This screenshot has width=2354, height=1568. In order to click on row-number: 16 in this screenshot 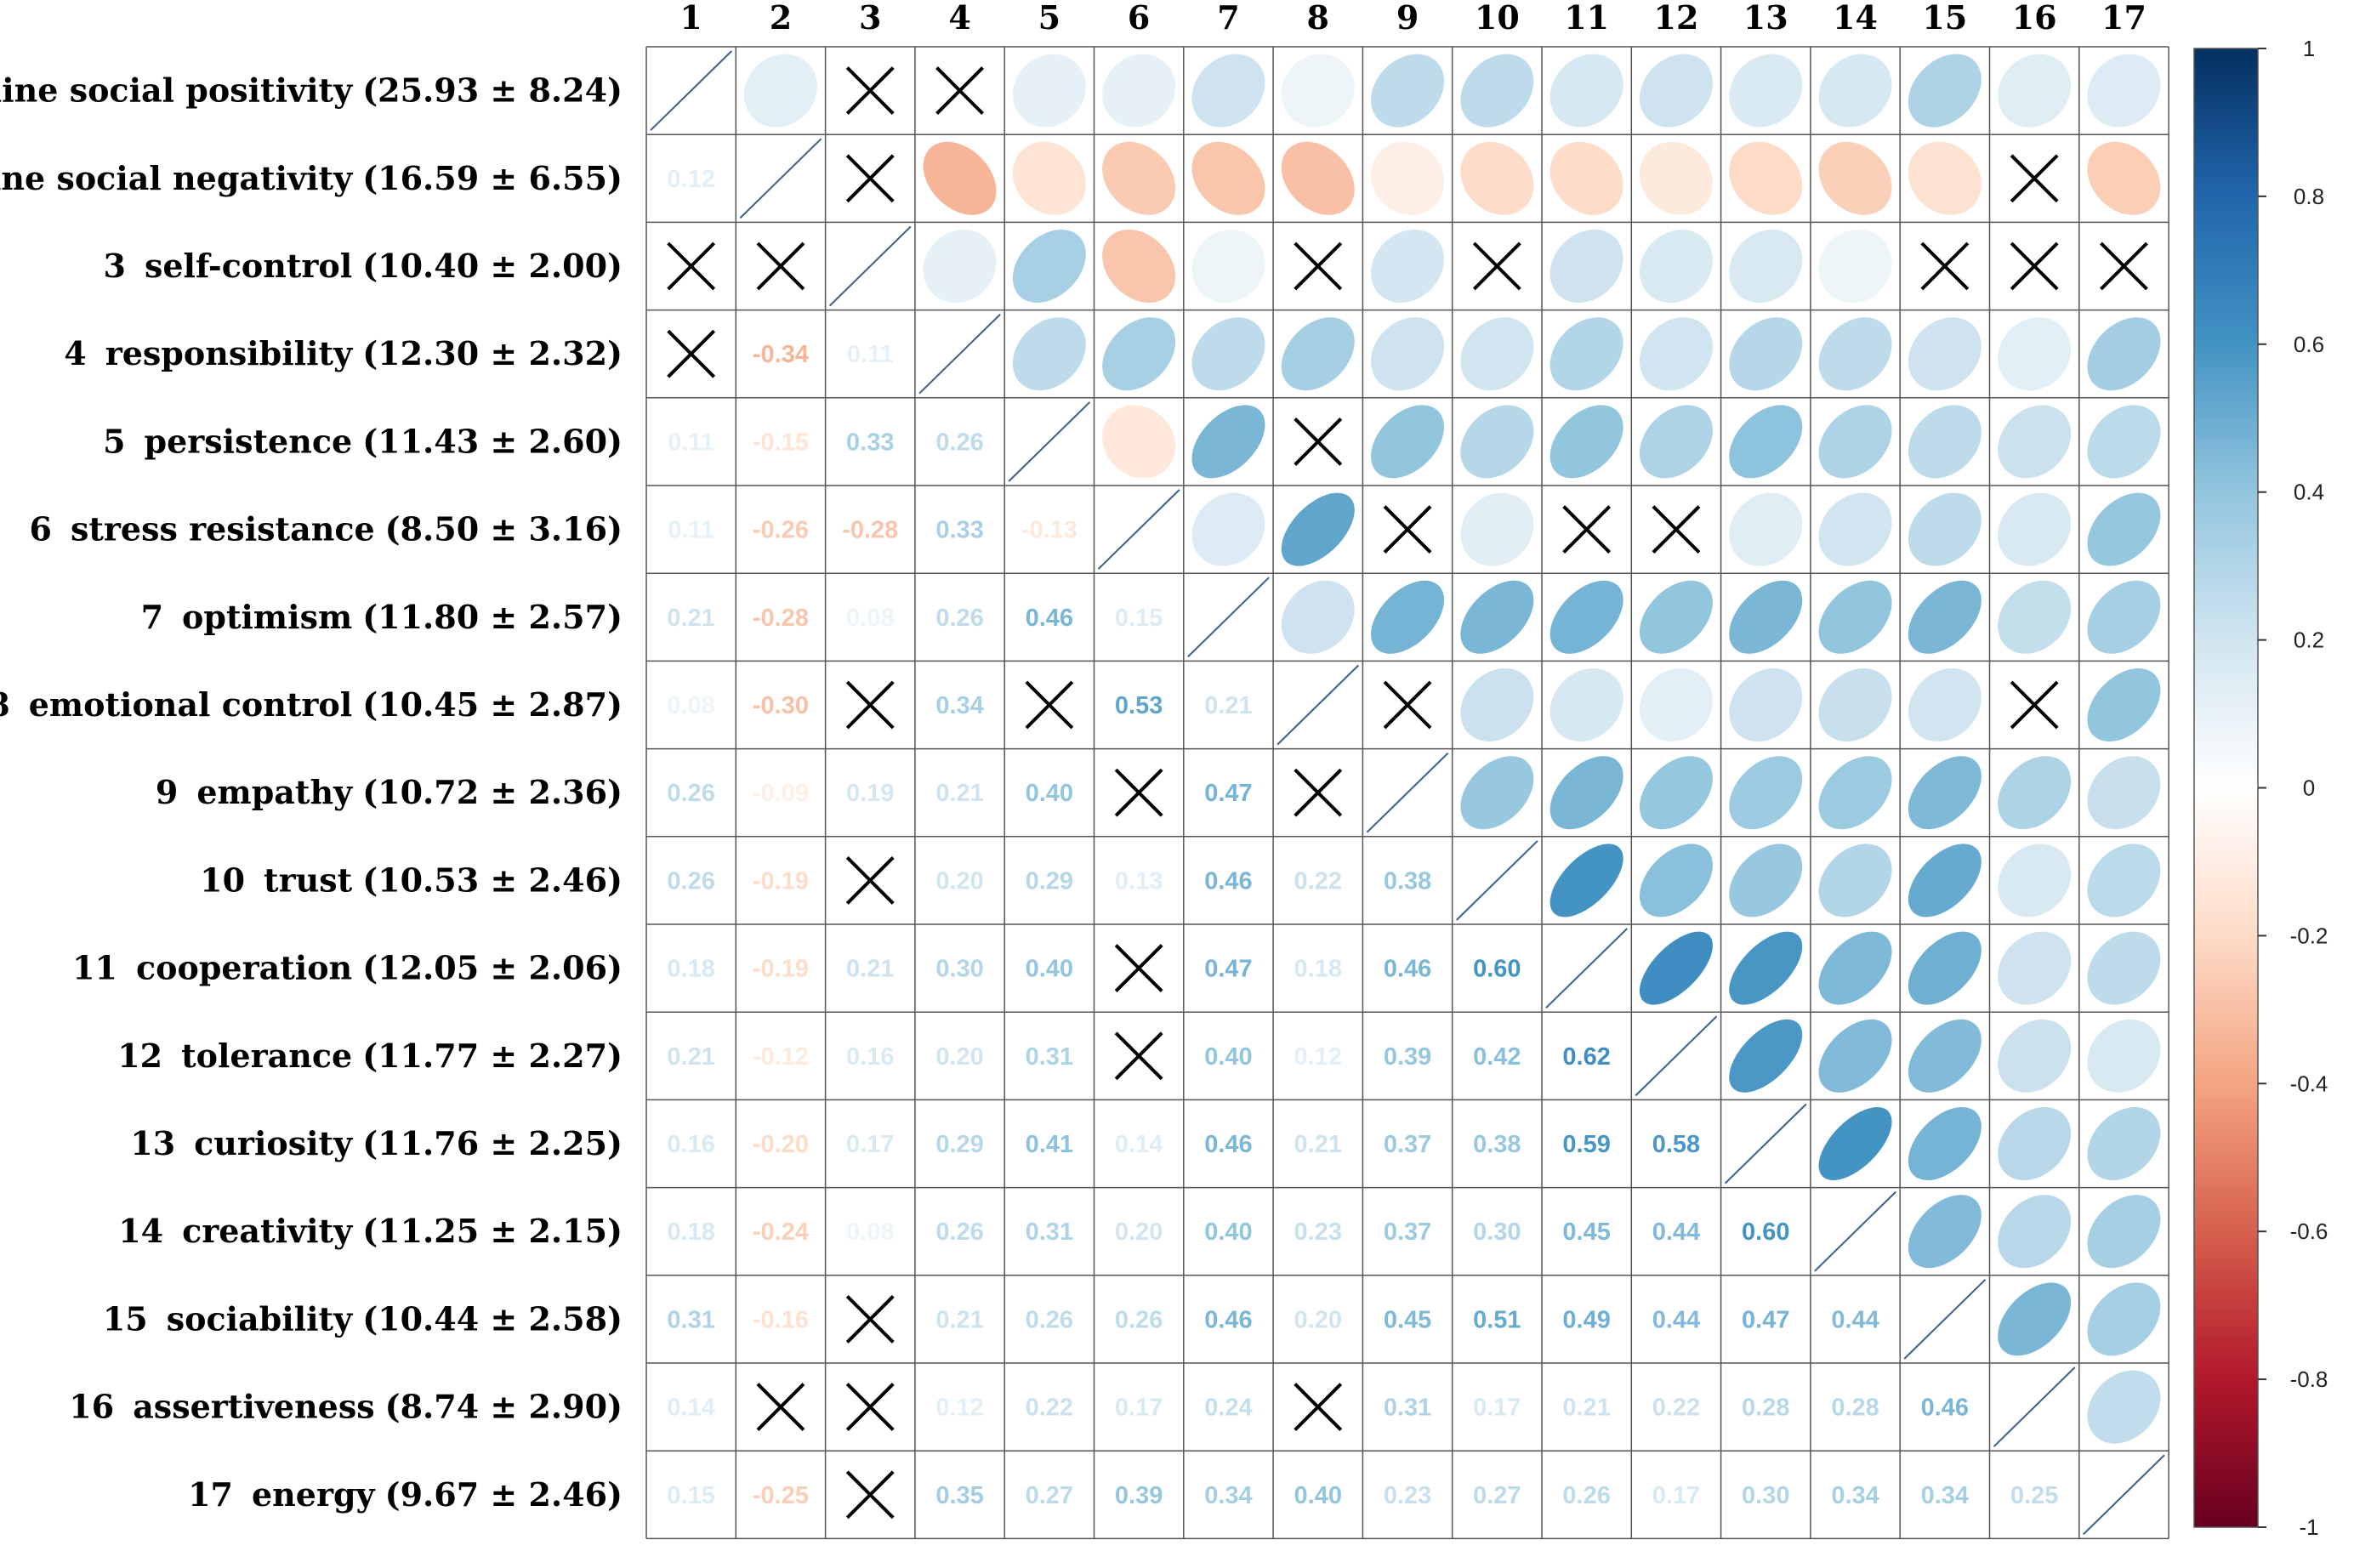, I will do `click(92, 1407)`.